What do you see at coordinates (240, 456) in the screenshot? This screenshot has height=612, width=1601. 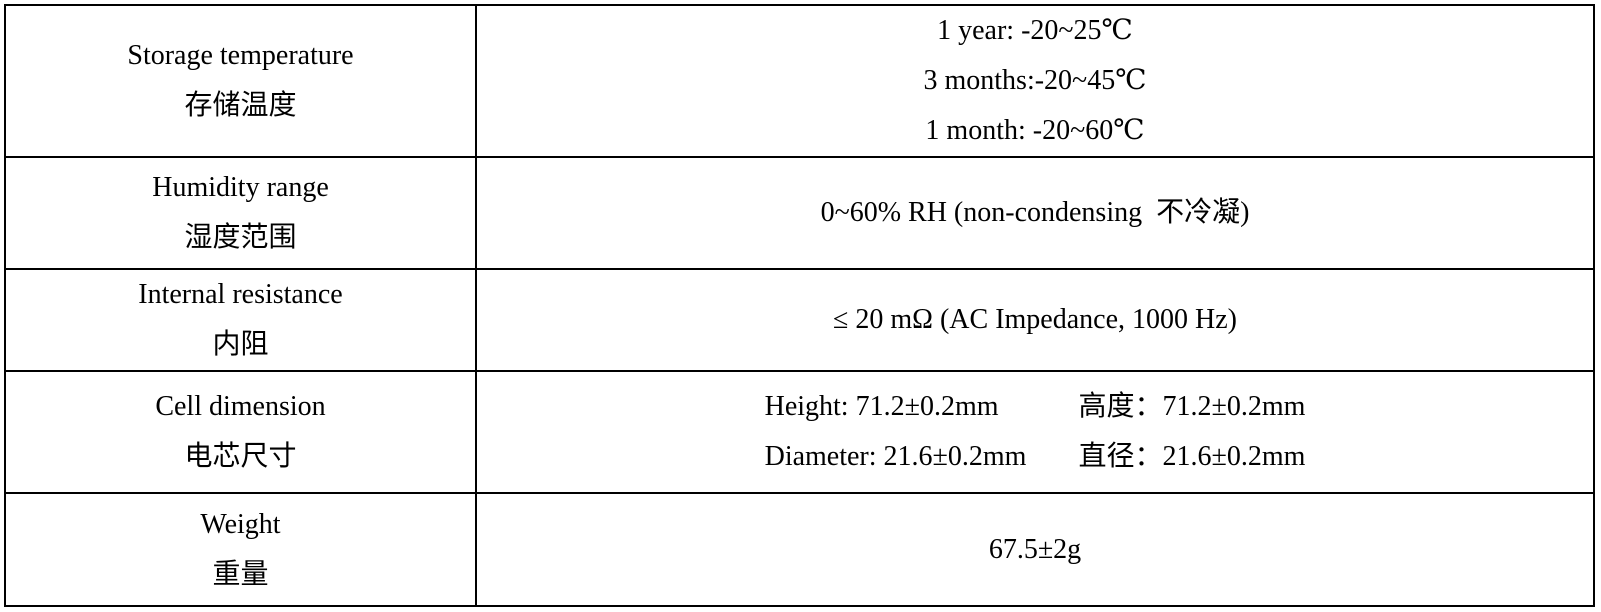 I see `label-zh: 电芯尺寸` at bounding box center [240, 456].